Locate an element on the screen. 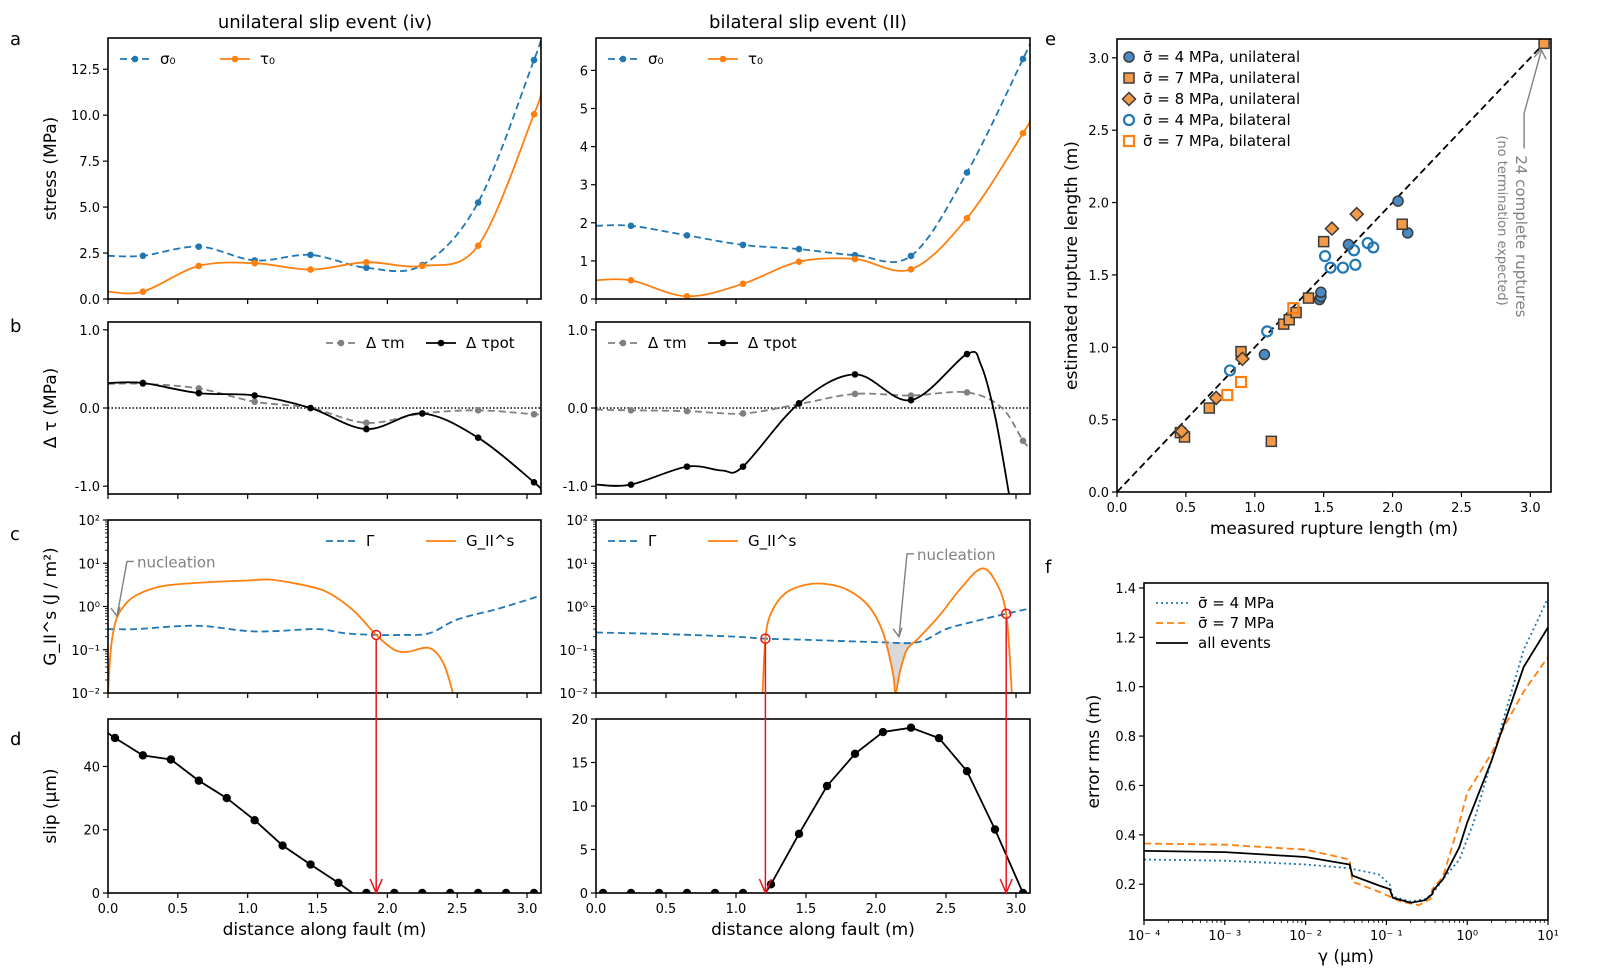 The width and height of the screenshot is (1616, 979). y-tick-label: 0.4 is located at coordinates (1125, 836).